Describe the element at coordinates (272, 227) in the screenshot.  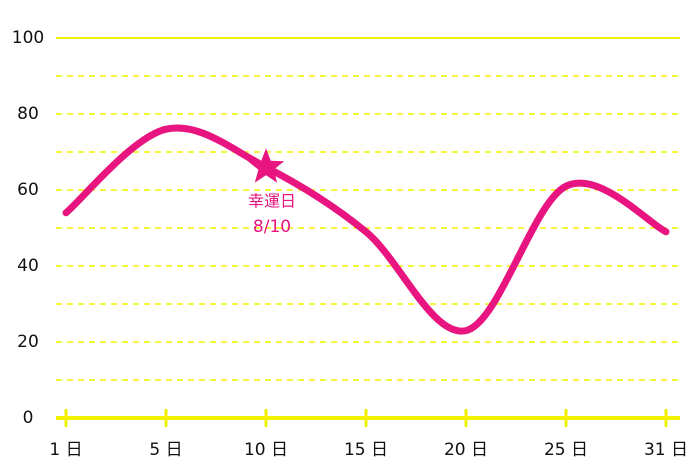
I see `annotation-date: 8/10` at that location.